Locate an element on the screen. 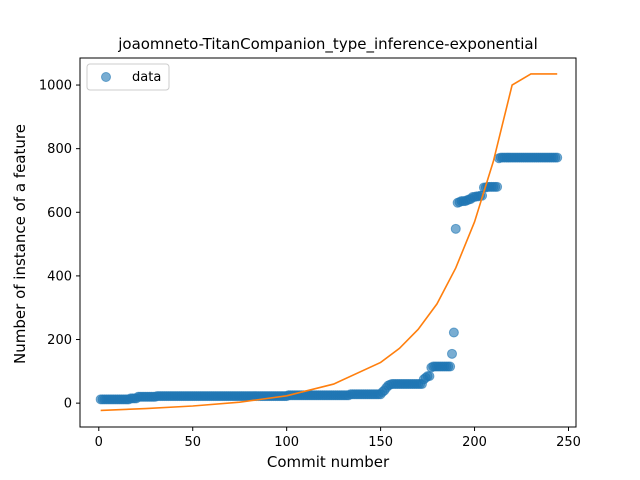 The width and height of the screenshot is (640, 480). x-tick-label: 150 is located at coordinates (380, 442).